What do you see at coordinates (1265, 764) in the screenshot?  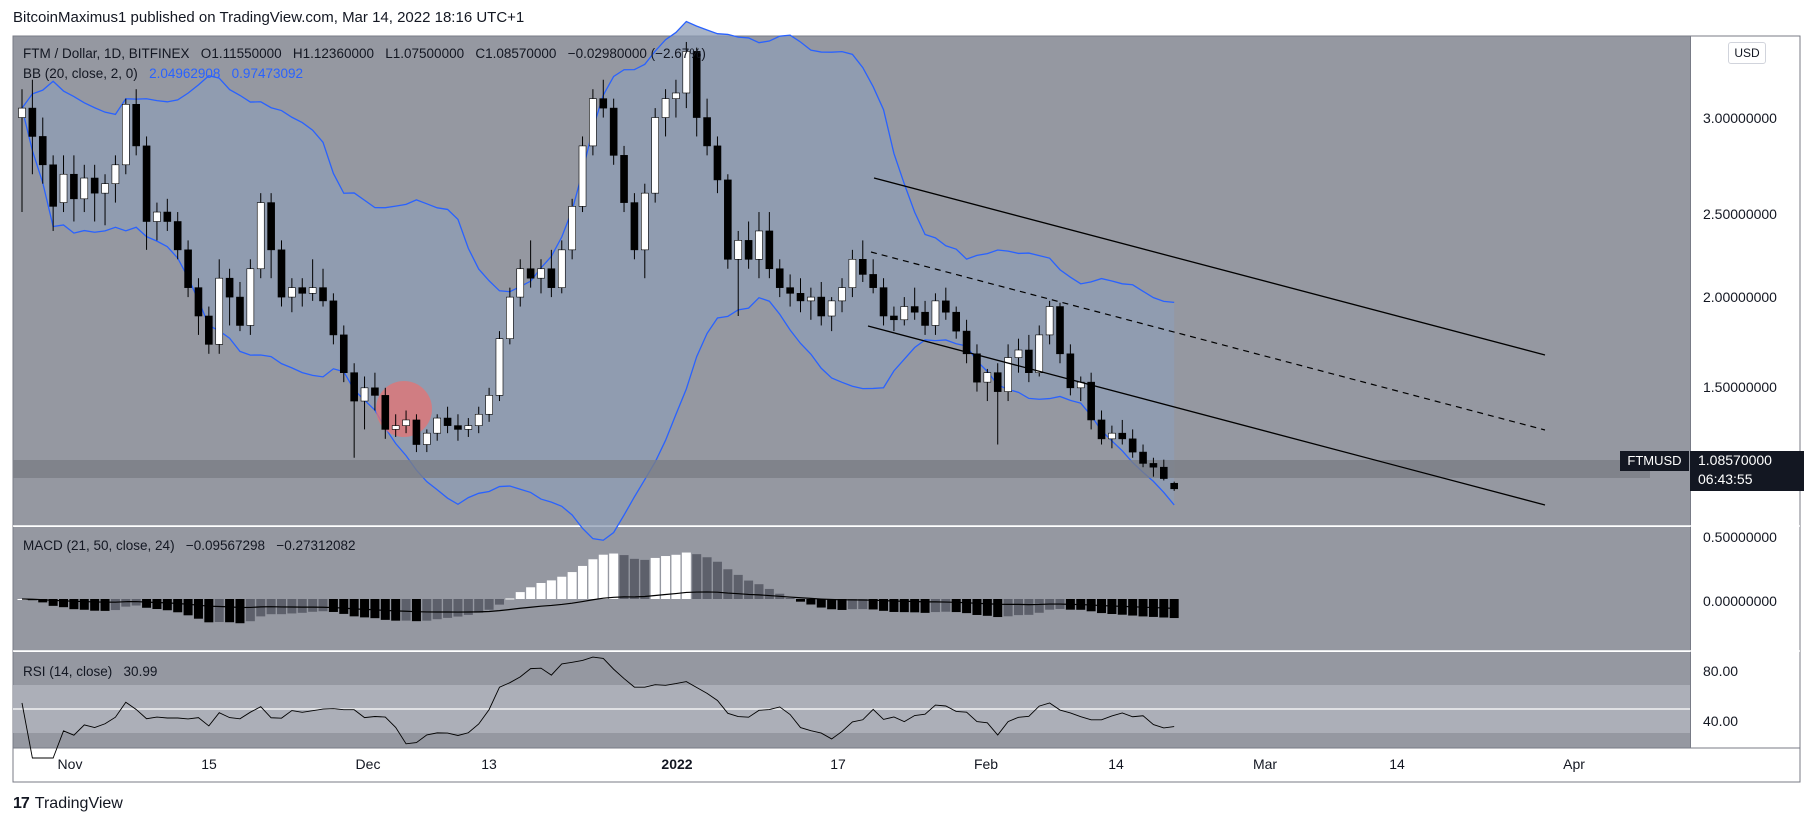 I see `time-axis-label: Mar` at bounding box center [1265, 764].